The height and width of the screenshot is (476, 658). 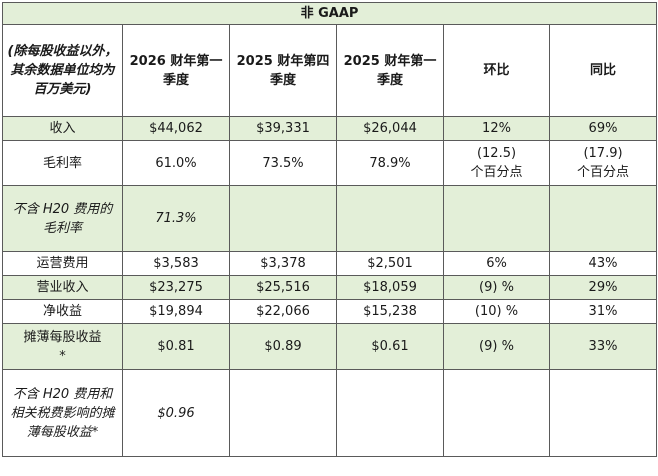 What do you see at coordinates (176, 70) in the screenshot?
I see `header-q1-fy2026: 2026 财年第一季度` at bounding box center [176, 70].